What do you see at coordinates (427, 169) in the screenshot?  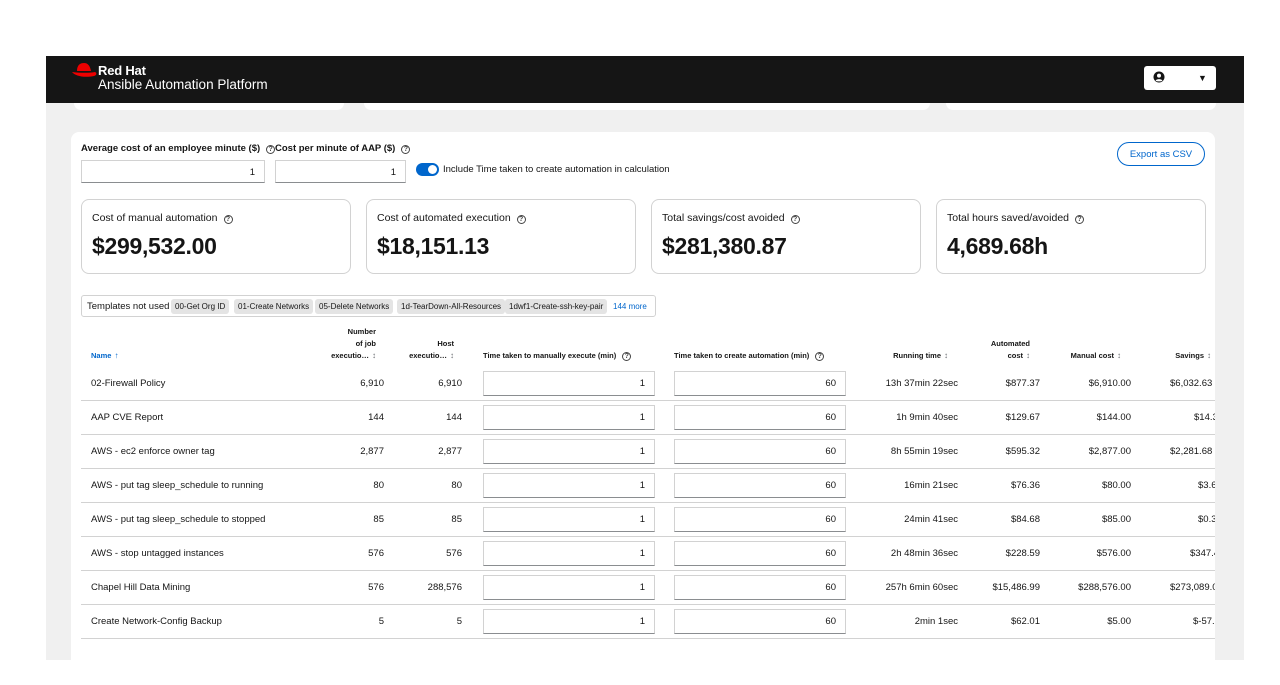 I see `include-creation-time-toggle` at bounding box center [427, 169].